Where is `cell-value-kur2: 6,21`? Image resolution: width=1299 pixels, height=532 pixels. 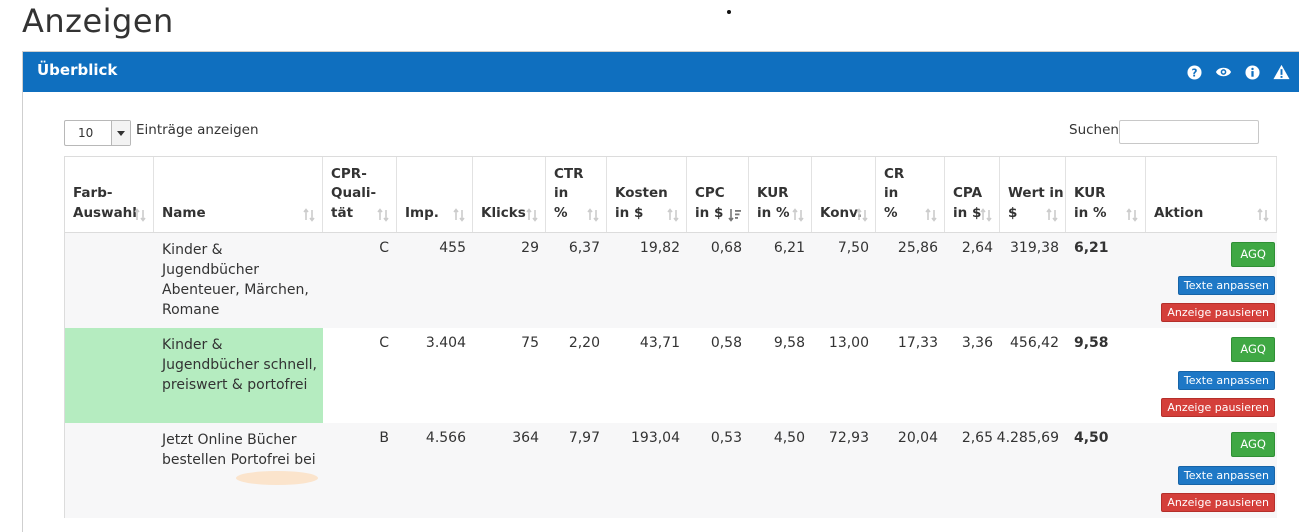
cell-value-kur2: 6,21 is located at coordinates (1091, 248).